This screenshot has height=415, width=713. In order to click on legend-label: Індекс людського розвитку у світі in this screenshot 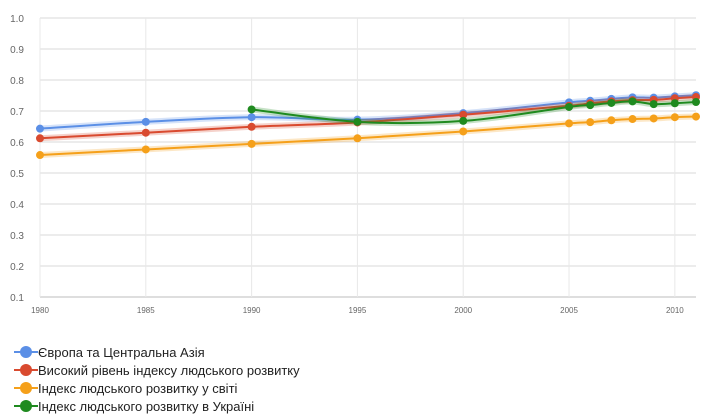, I will do `click(138, 388)`.